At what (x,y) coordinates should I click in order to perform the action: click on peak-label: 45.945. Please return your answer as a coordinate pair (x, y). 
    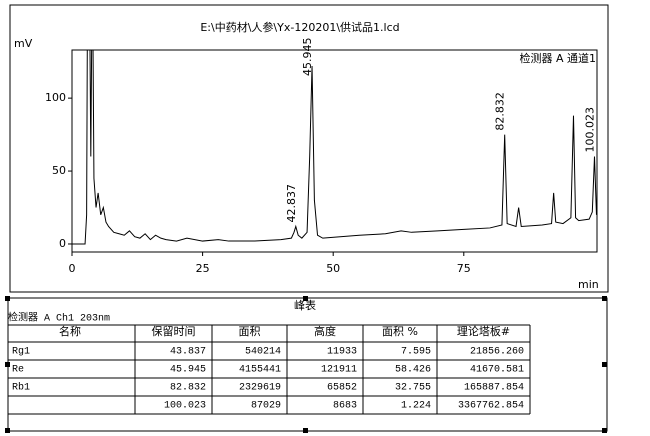
    Looking at the image, I should click on (307, 57).